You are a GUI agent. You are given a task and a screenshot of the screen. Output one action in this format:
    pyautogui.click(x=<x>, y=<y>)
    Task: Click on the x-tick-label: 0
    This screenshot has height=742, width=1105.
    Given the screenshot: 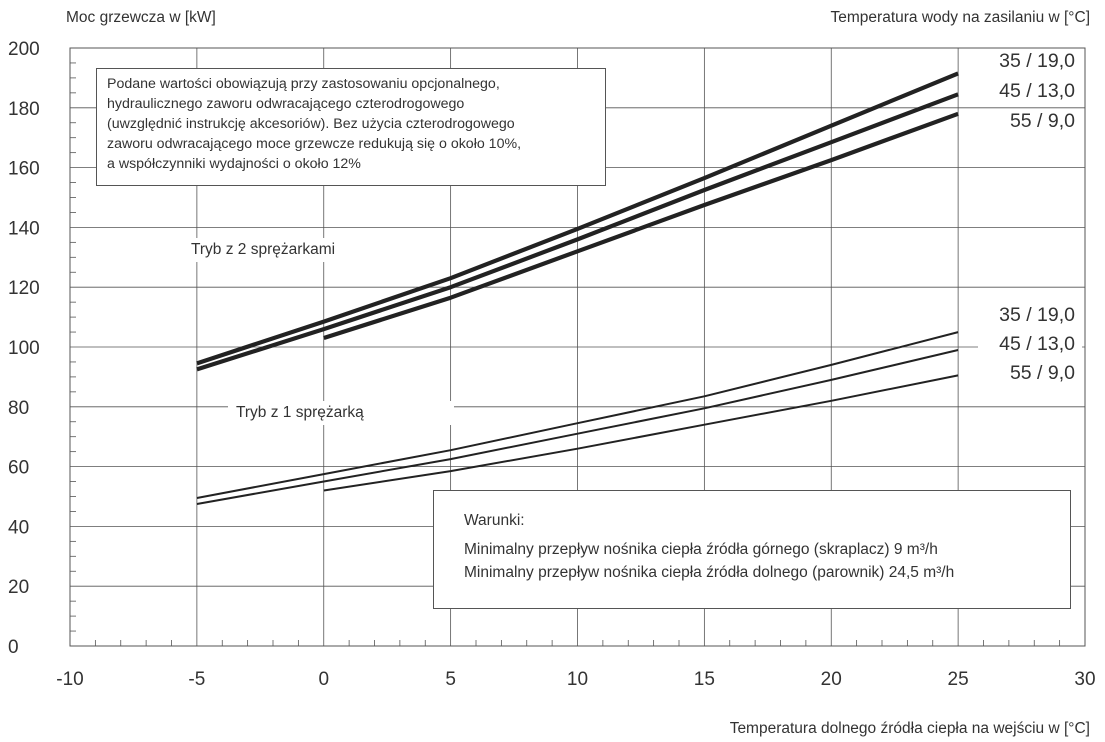 What is the action you would take?
    pyautogui.click(x=323, y=679)
    